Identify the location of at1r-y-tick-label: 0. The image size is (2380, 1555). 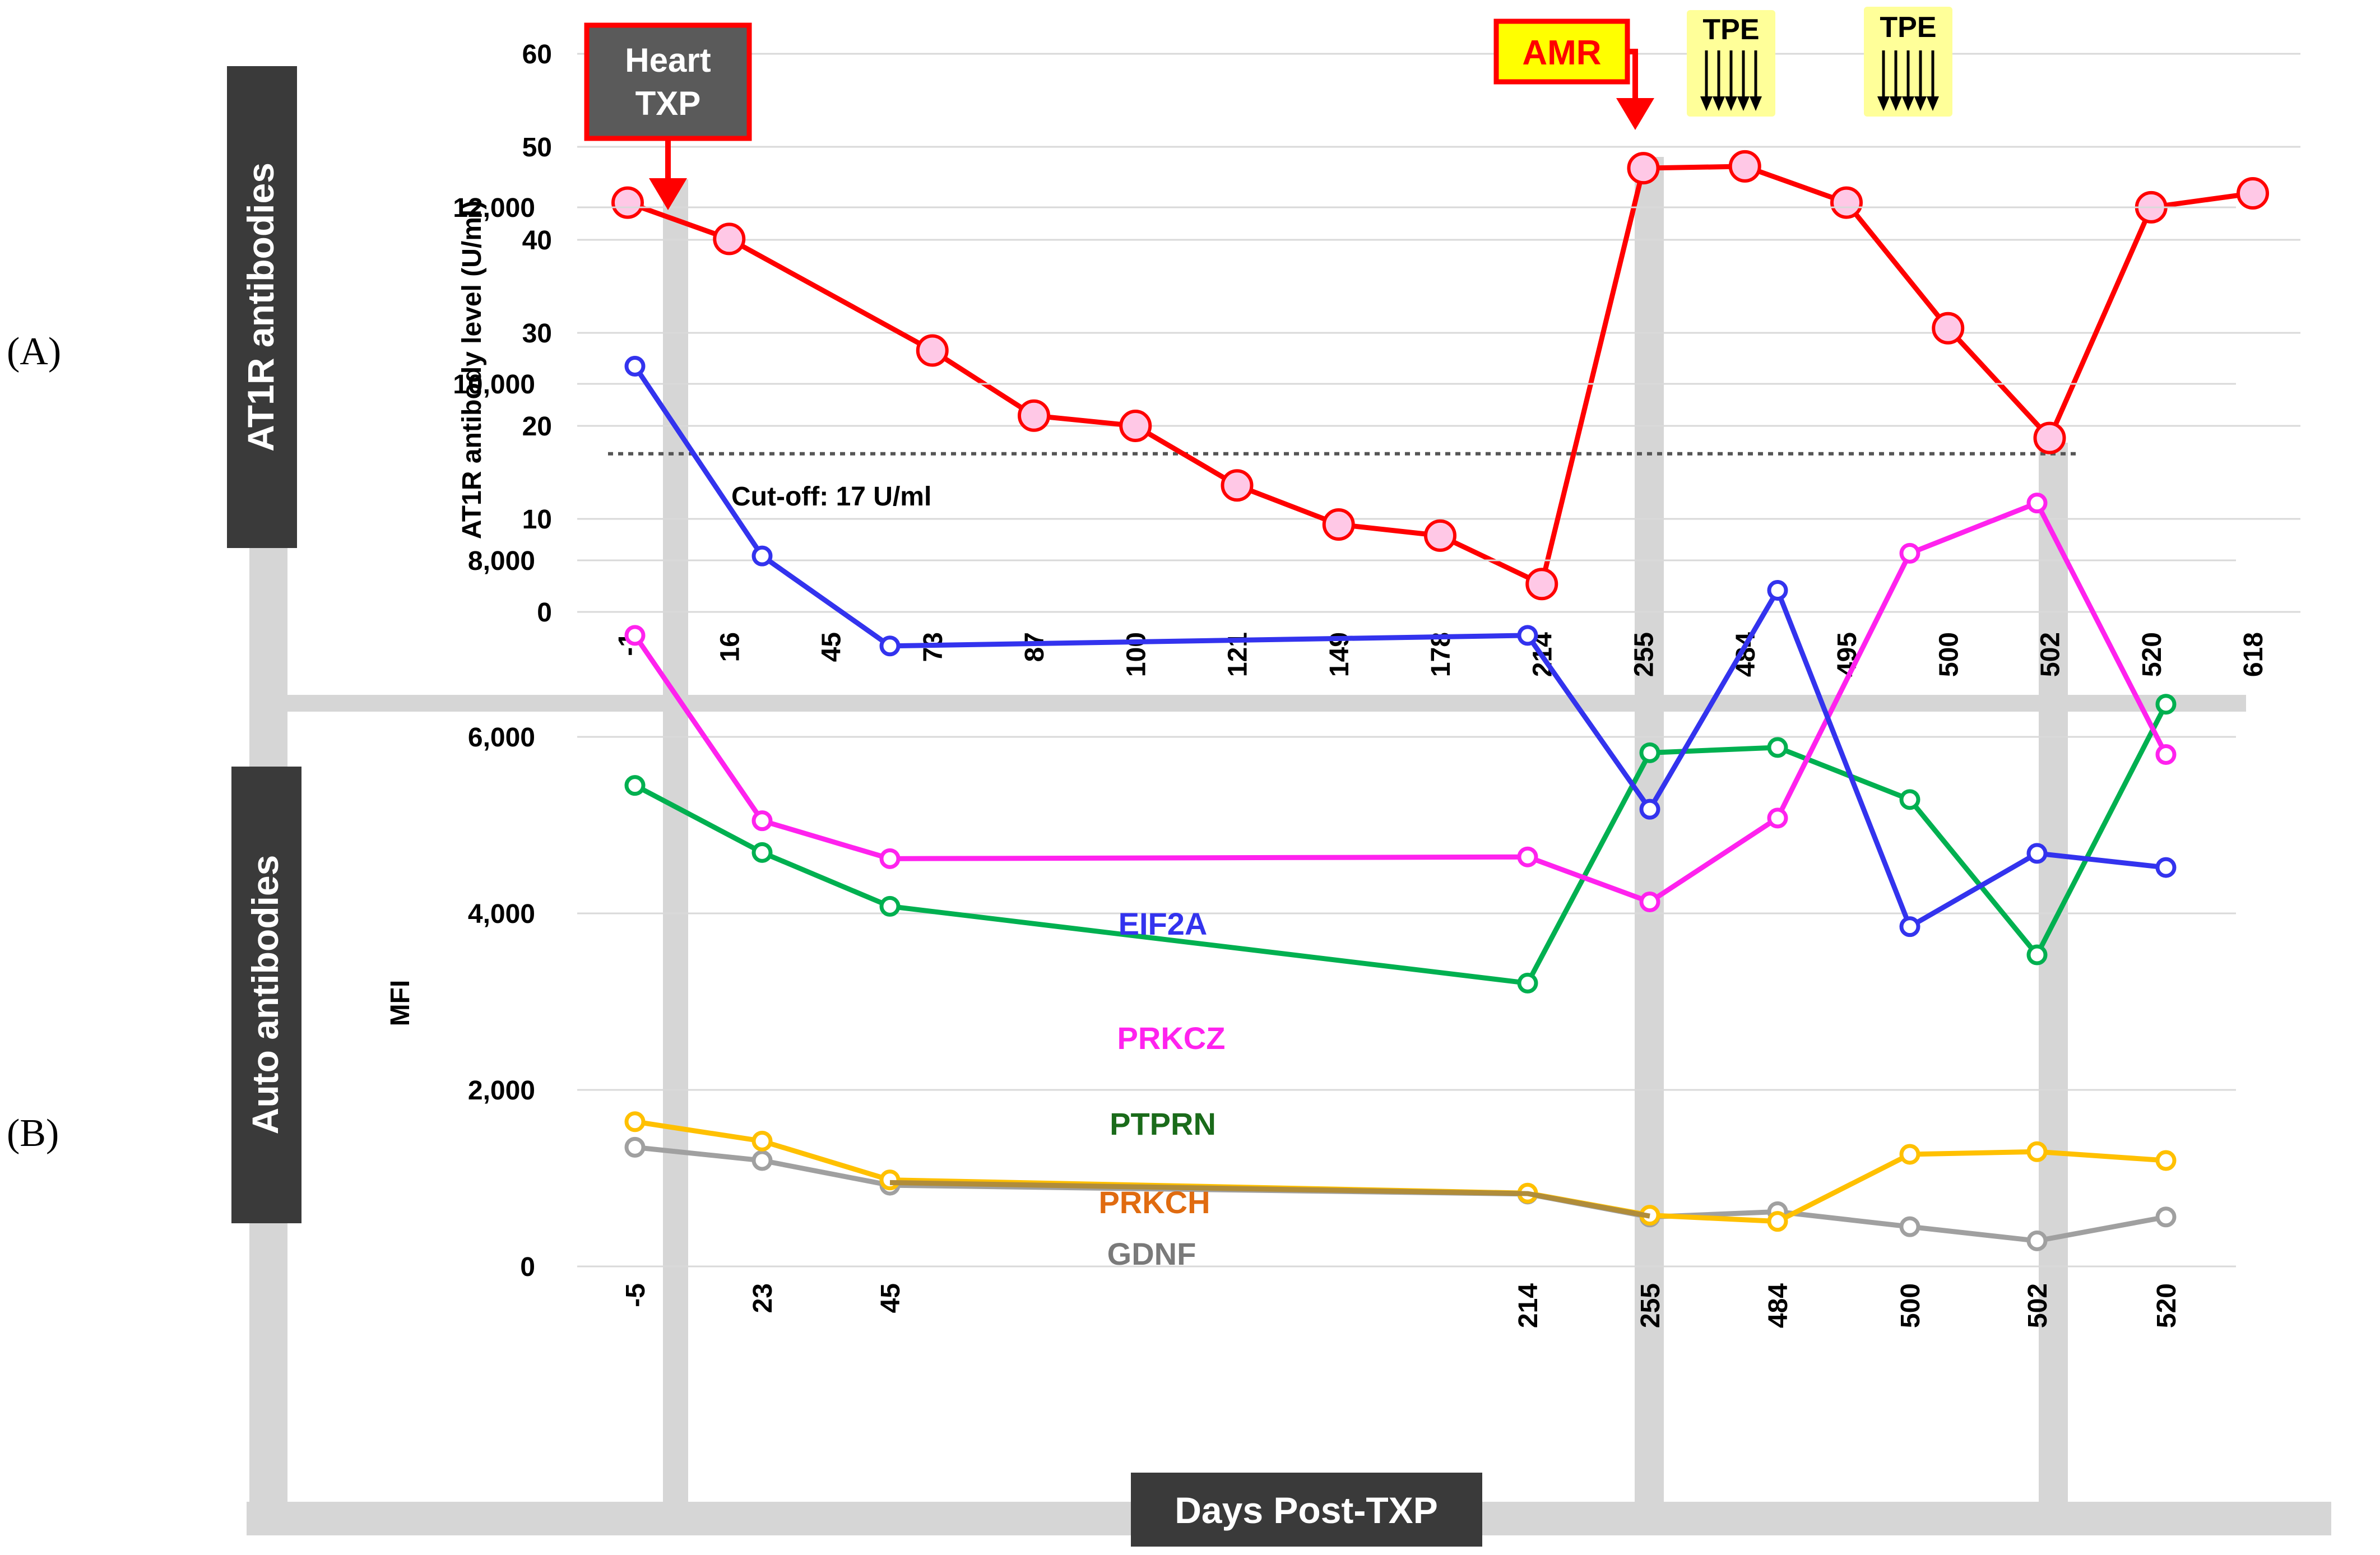
(544, 613).